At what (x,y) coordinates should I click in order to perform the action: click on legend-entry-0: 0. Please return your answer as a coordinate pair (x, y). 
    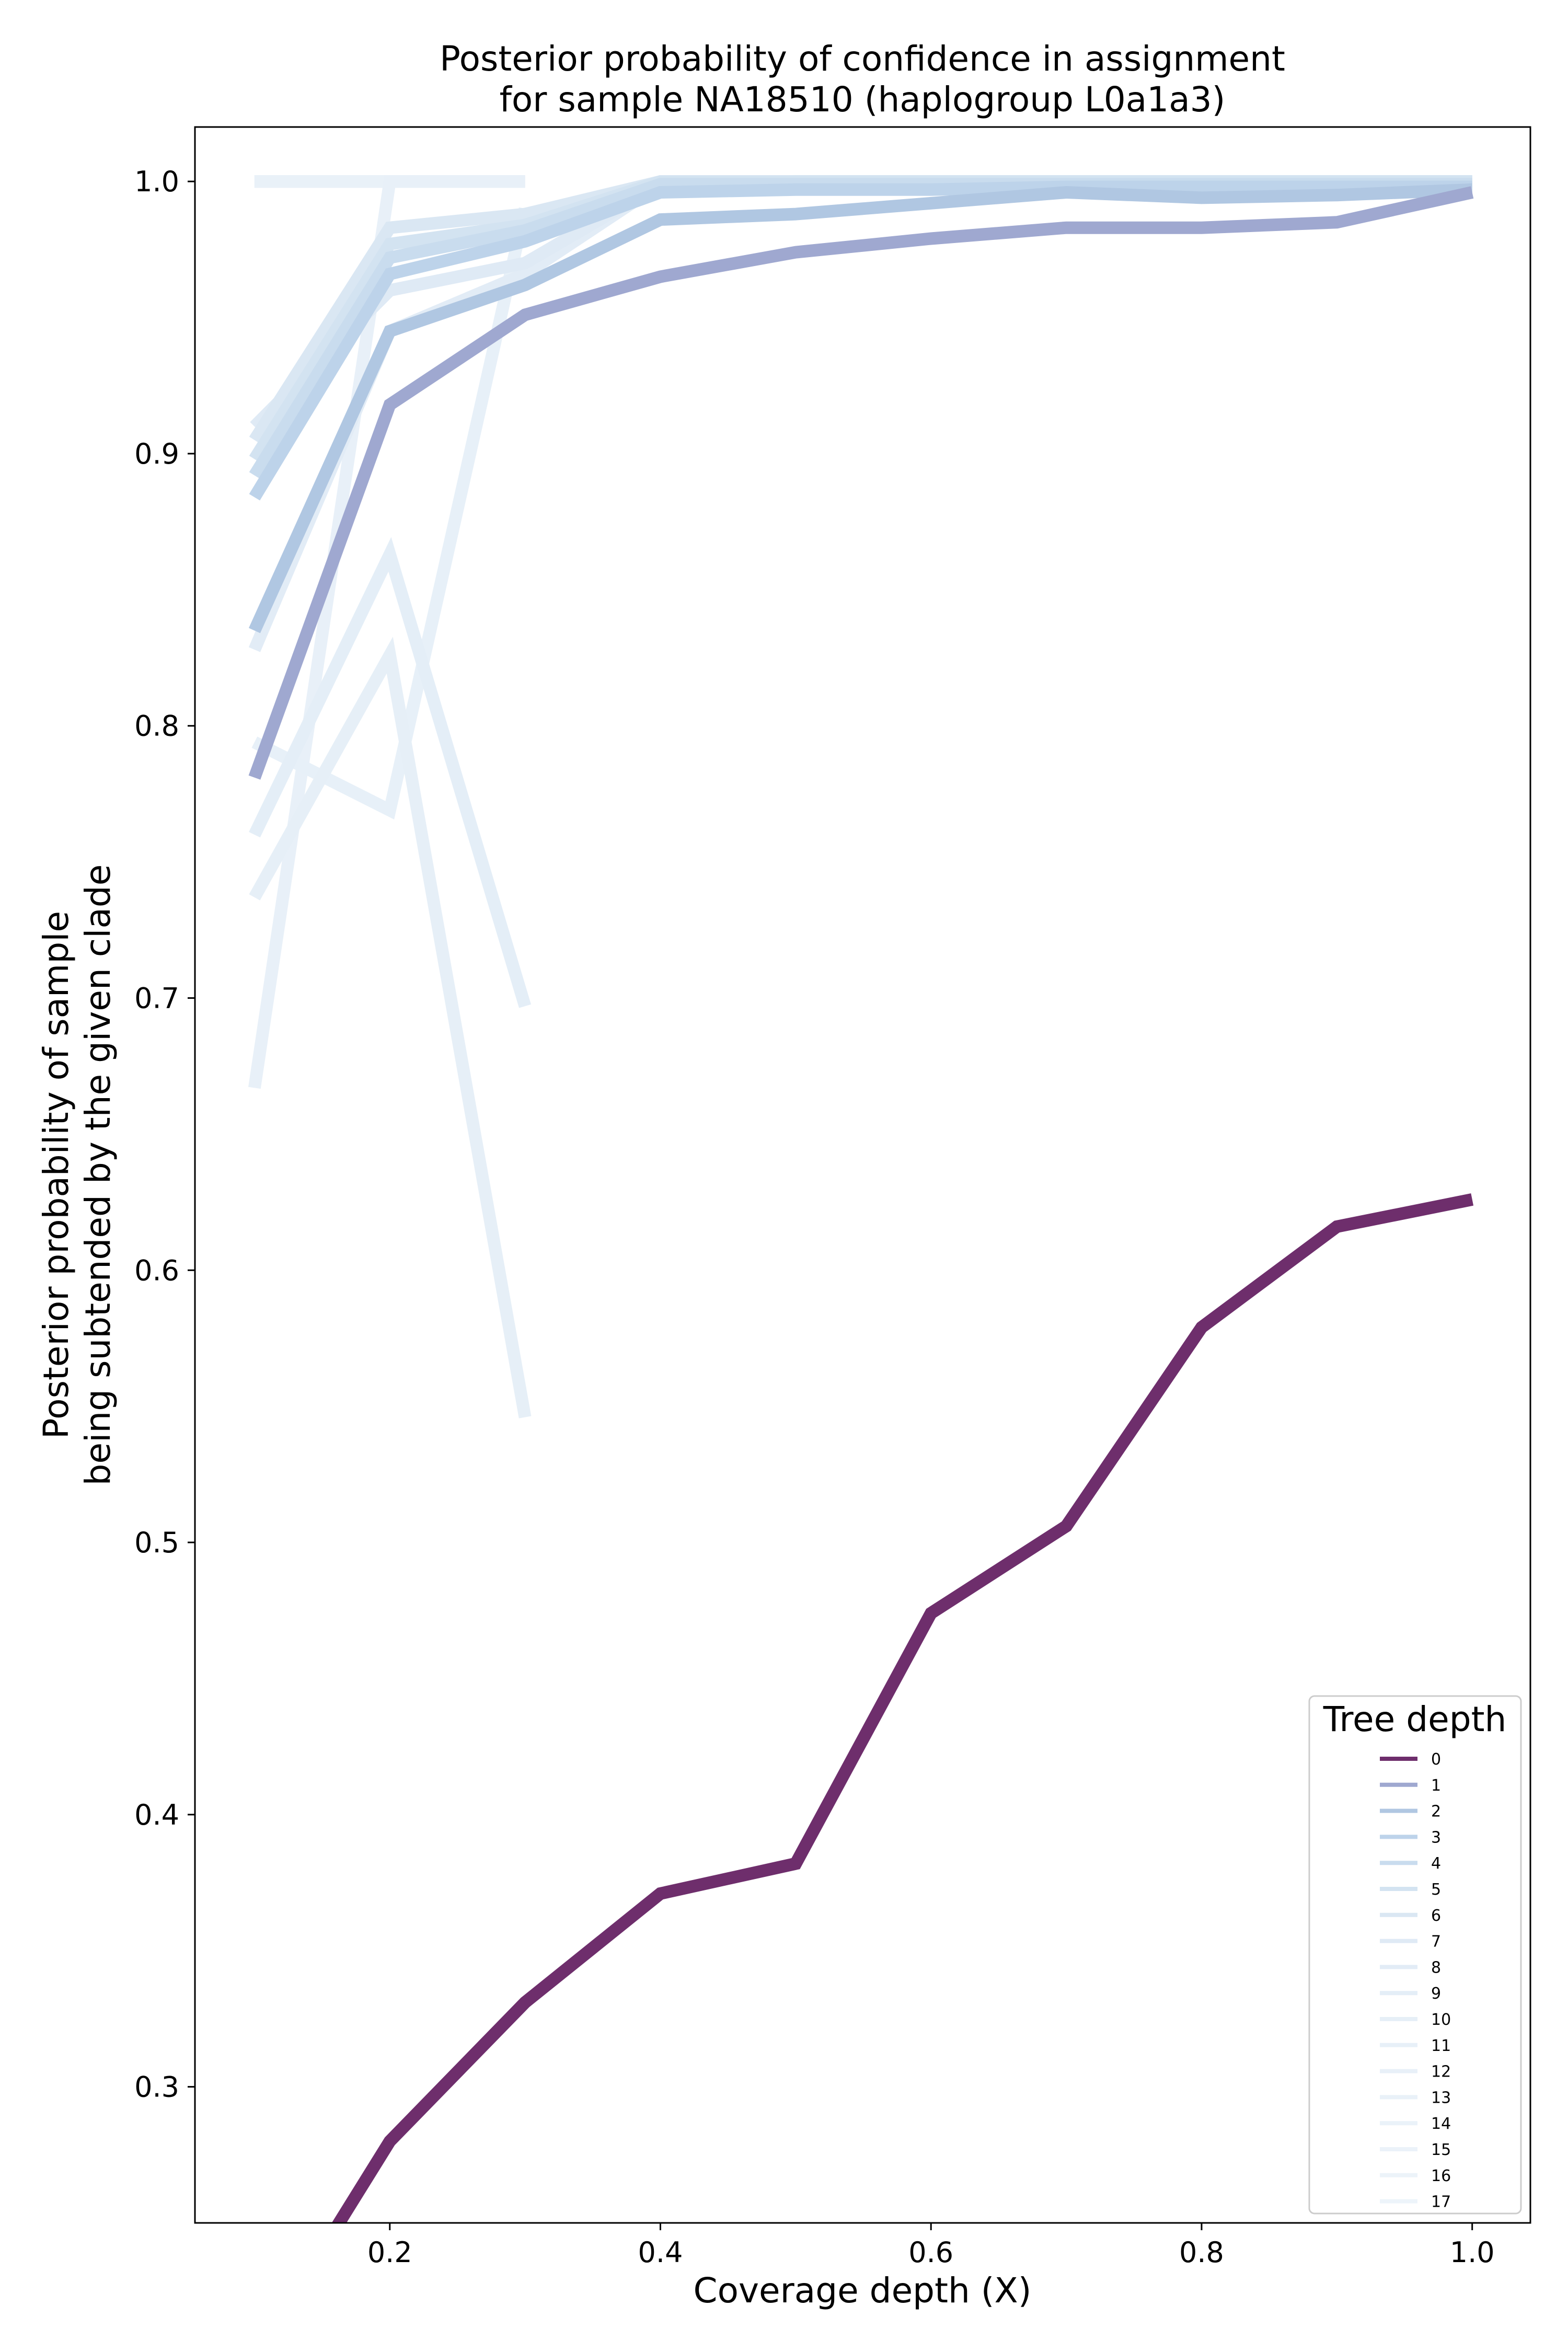
    Looking at the image, I should click on (1410, 1759).